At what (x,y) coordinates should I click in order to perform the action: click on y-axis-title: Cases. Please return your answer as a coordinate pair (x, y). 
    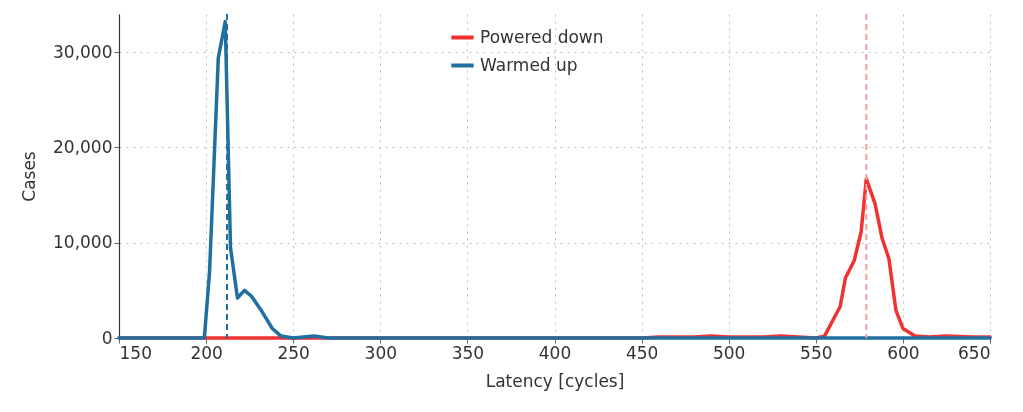
    Looking at the image, I should click on (29, 176).